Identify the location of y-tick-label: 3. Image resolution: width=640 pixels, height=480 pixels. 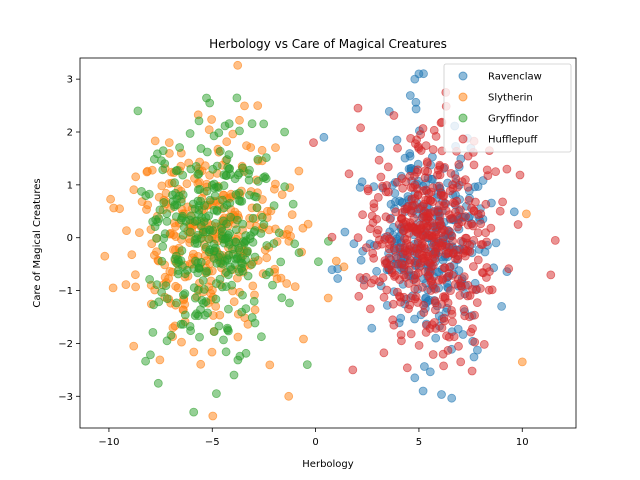
(70, 80).